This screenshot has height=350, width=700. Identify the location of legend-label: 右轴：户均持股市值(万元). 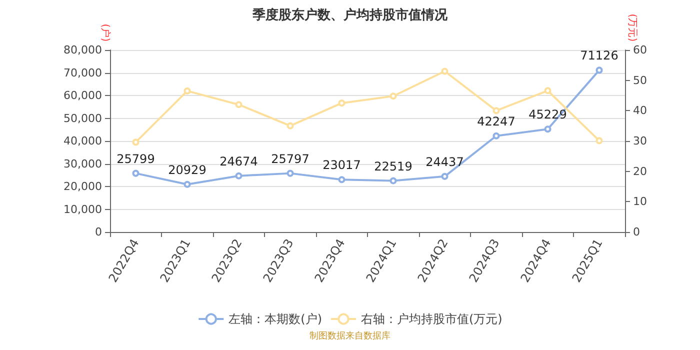
(431, 319).